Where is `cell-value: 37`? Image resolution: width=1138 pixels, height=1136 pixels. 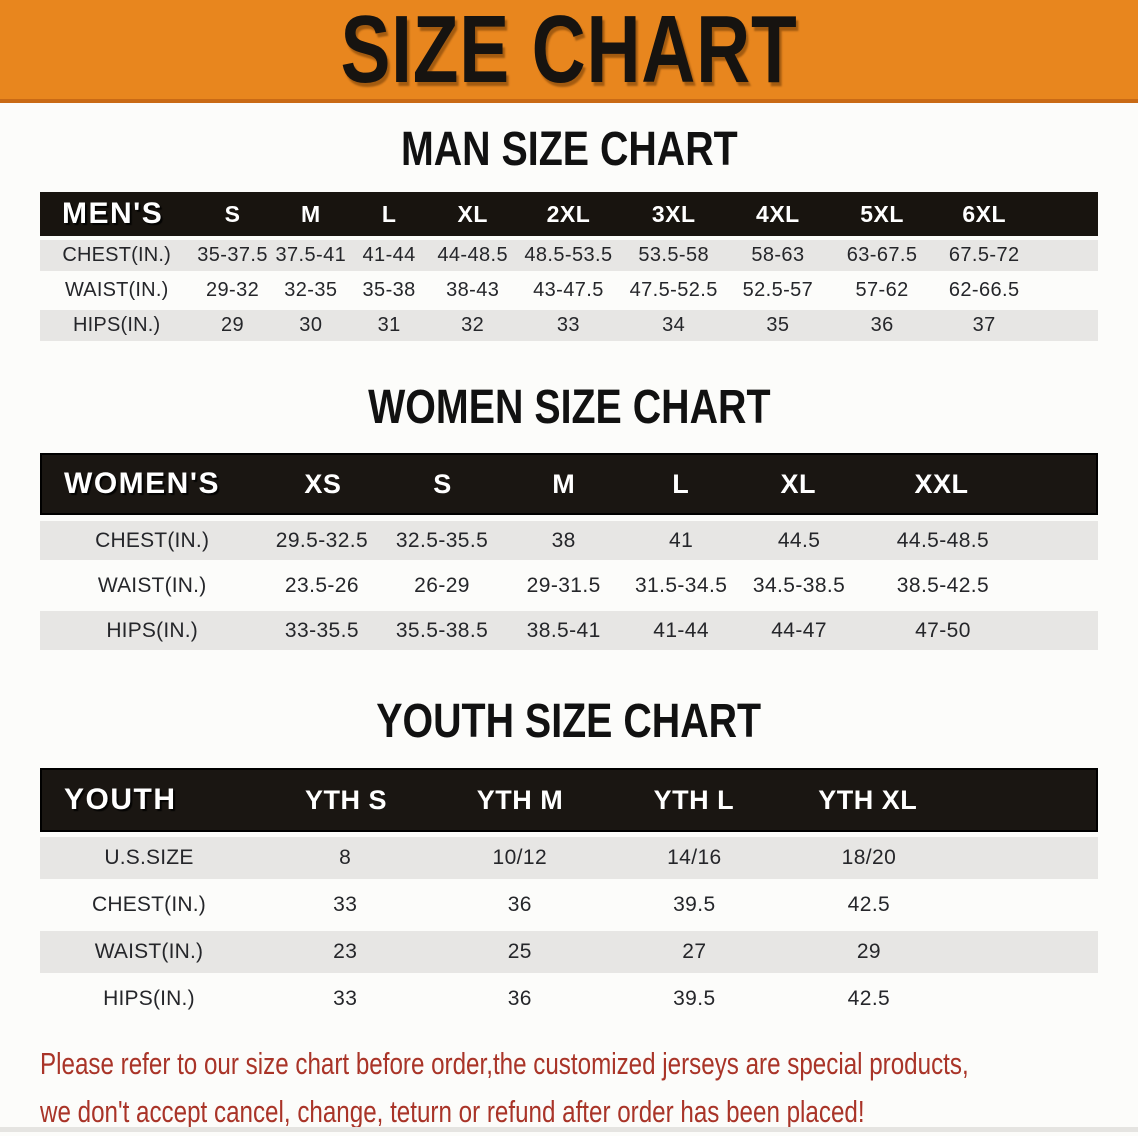
cell-value: 37 is located at coordinates (984, 325).